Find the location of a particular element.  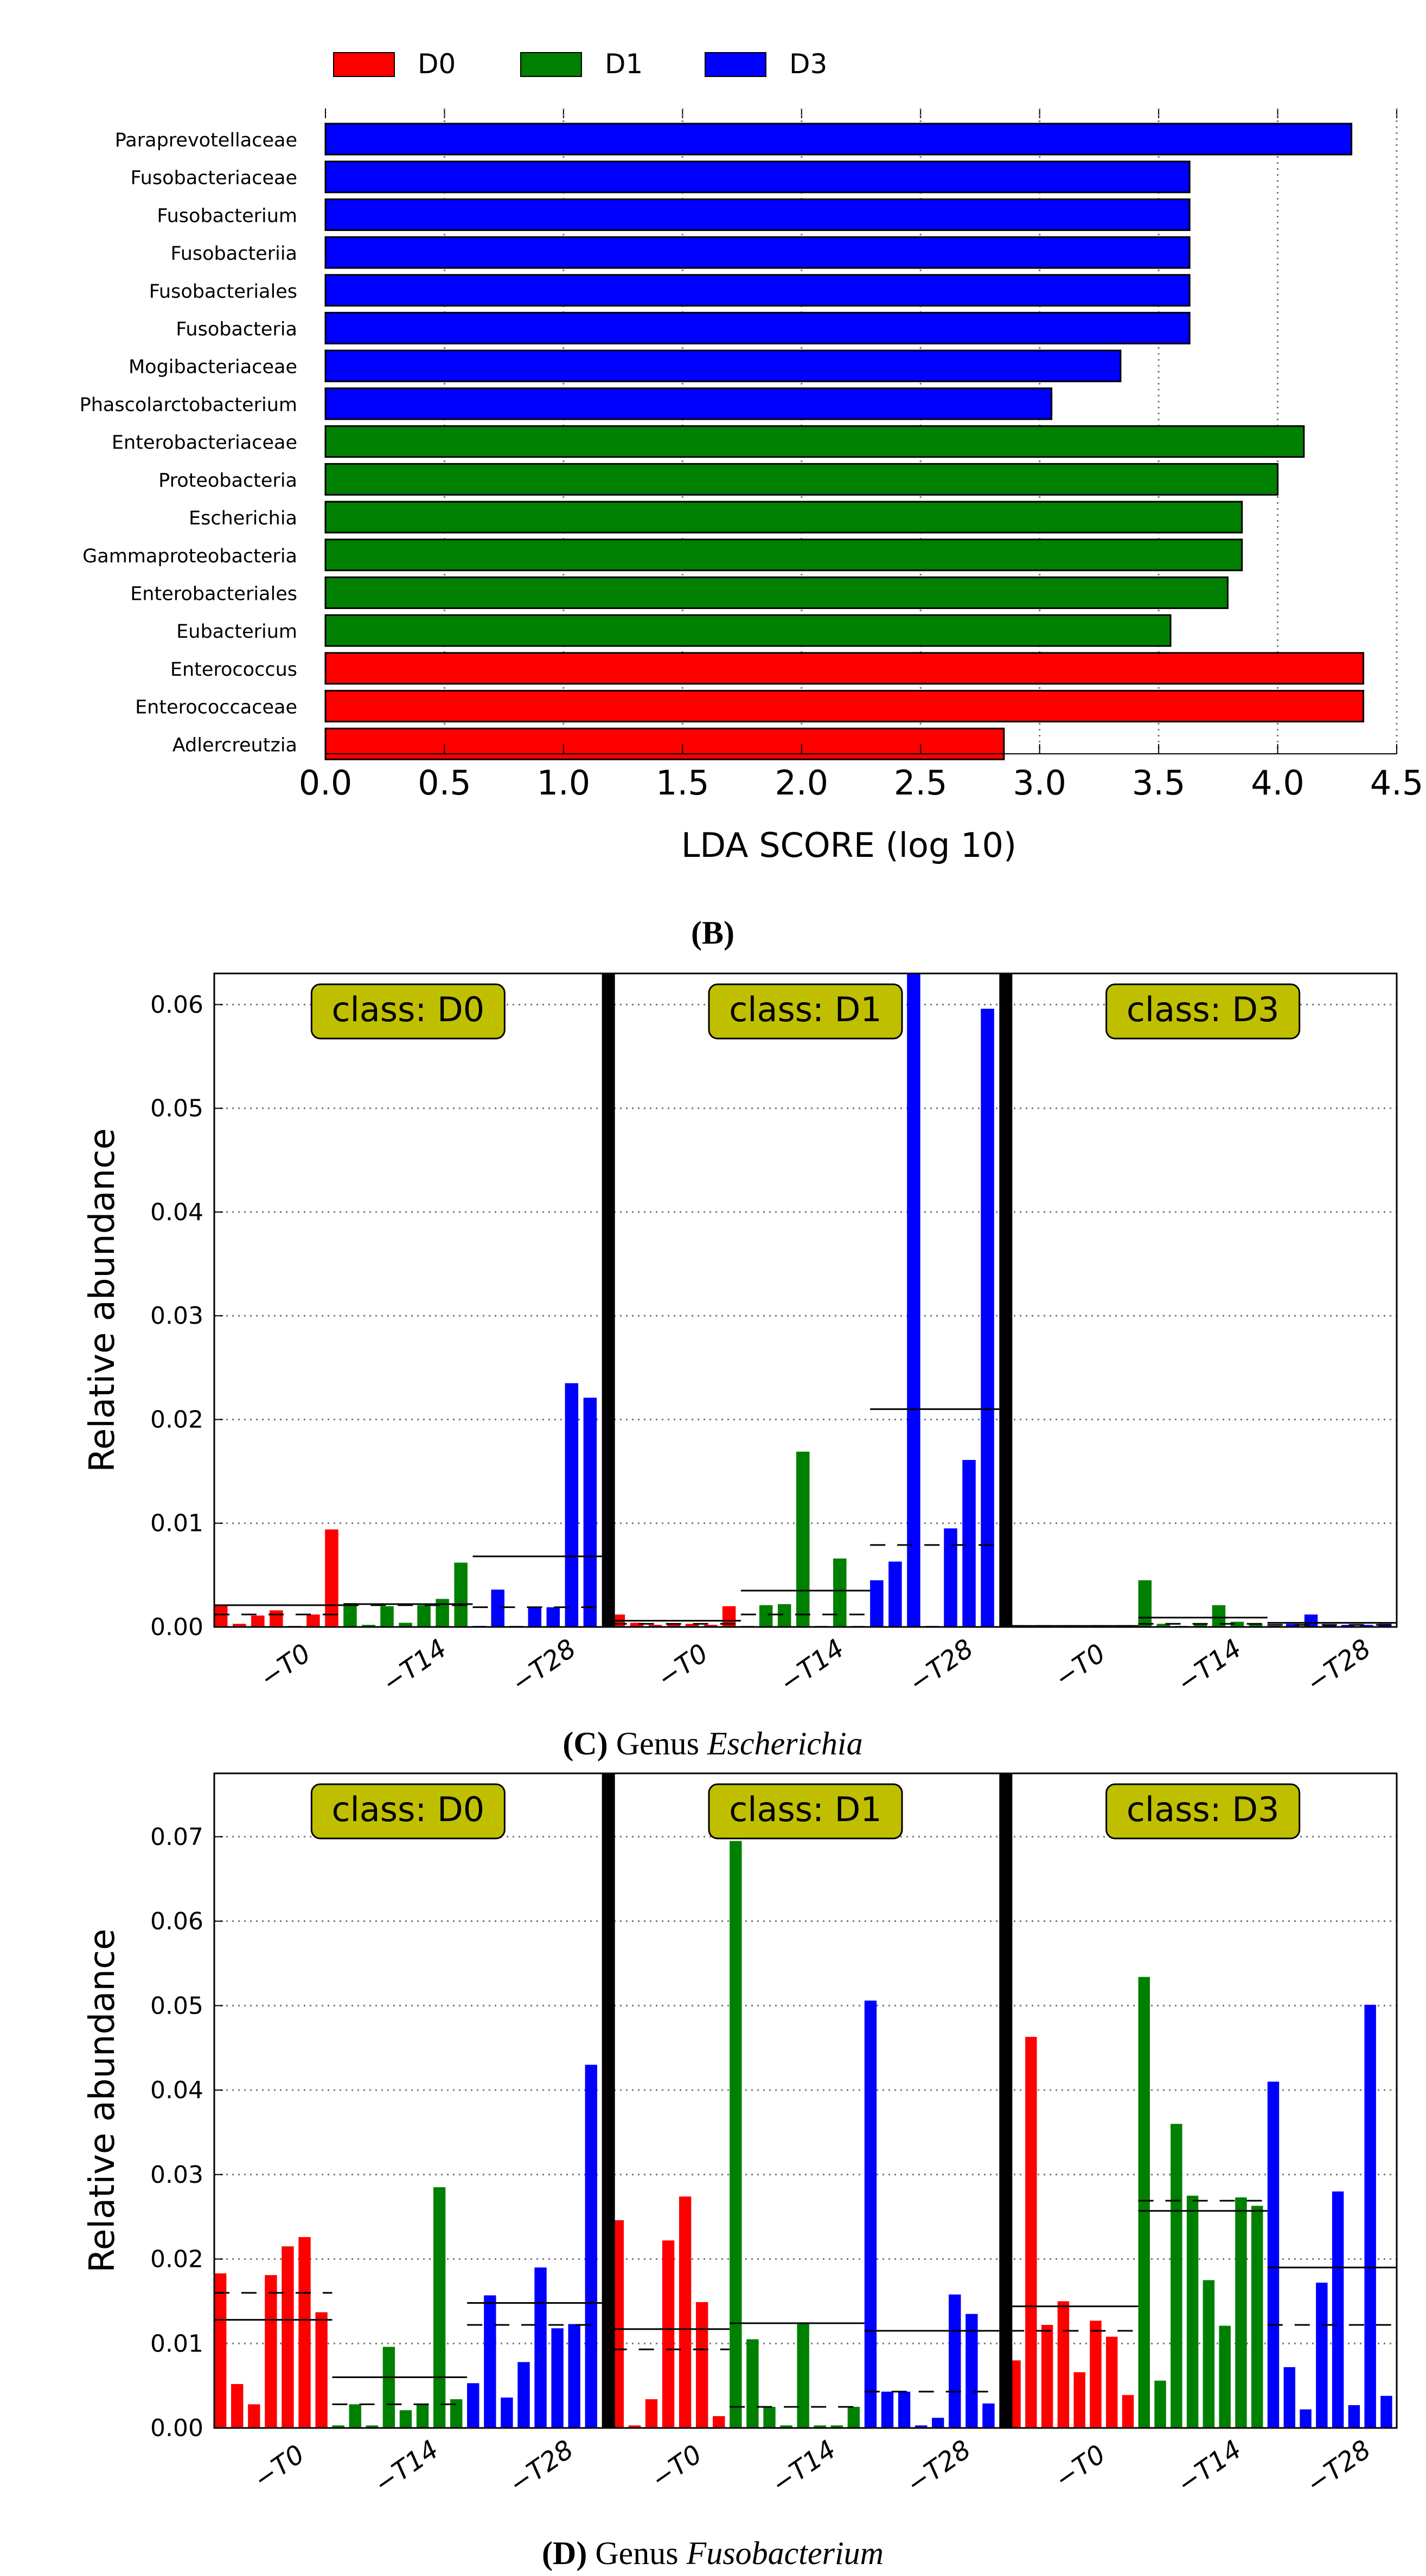

x-tick-label: 2.0 is located at coordinates (801, 783).